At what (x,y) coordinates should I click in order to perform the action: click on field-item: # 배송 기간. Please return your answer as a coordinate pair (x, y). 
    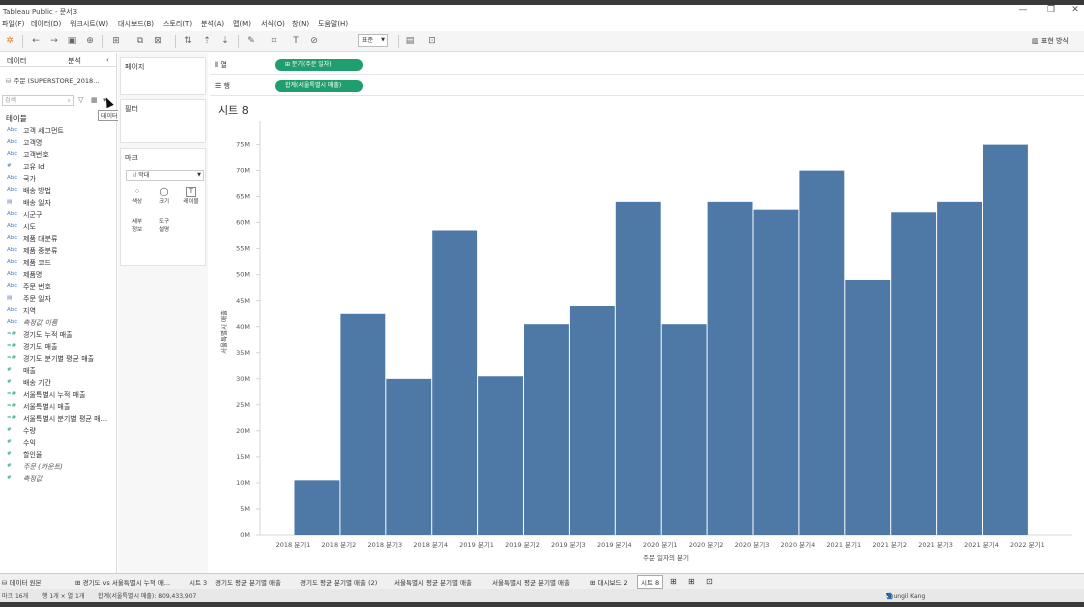
    Looking at the image, I should click on (58, 383).